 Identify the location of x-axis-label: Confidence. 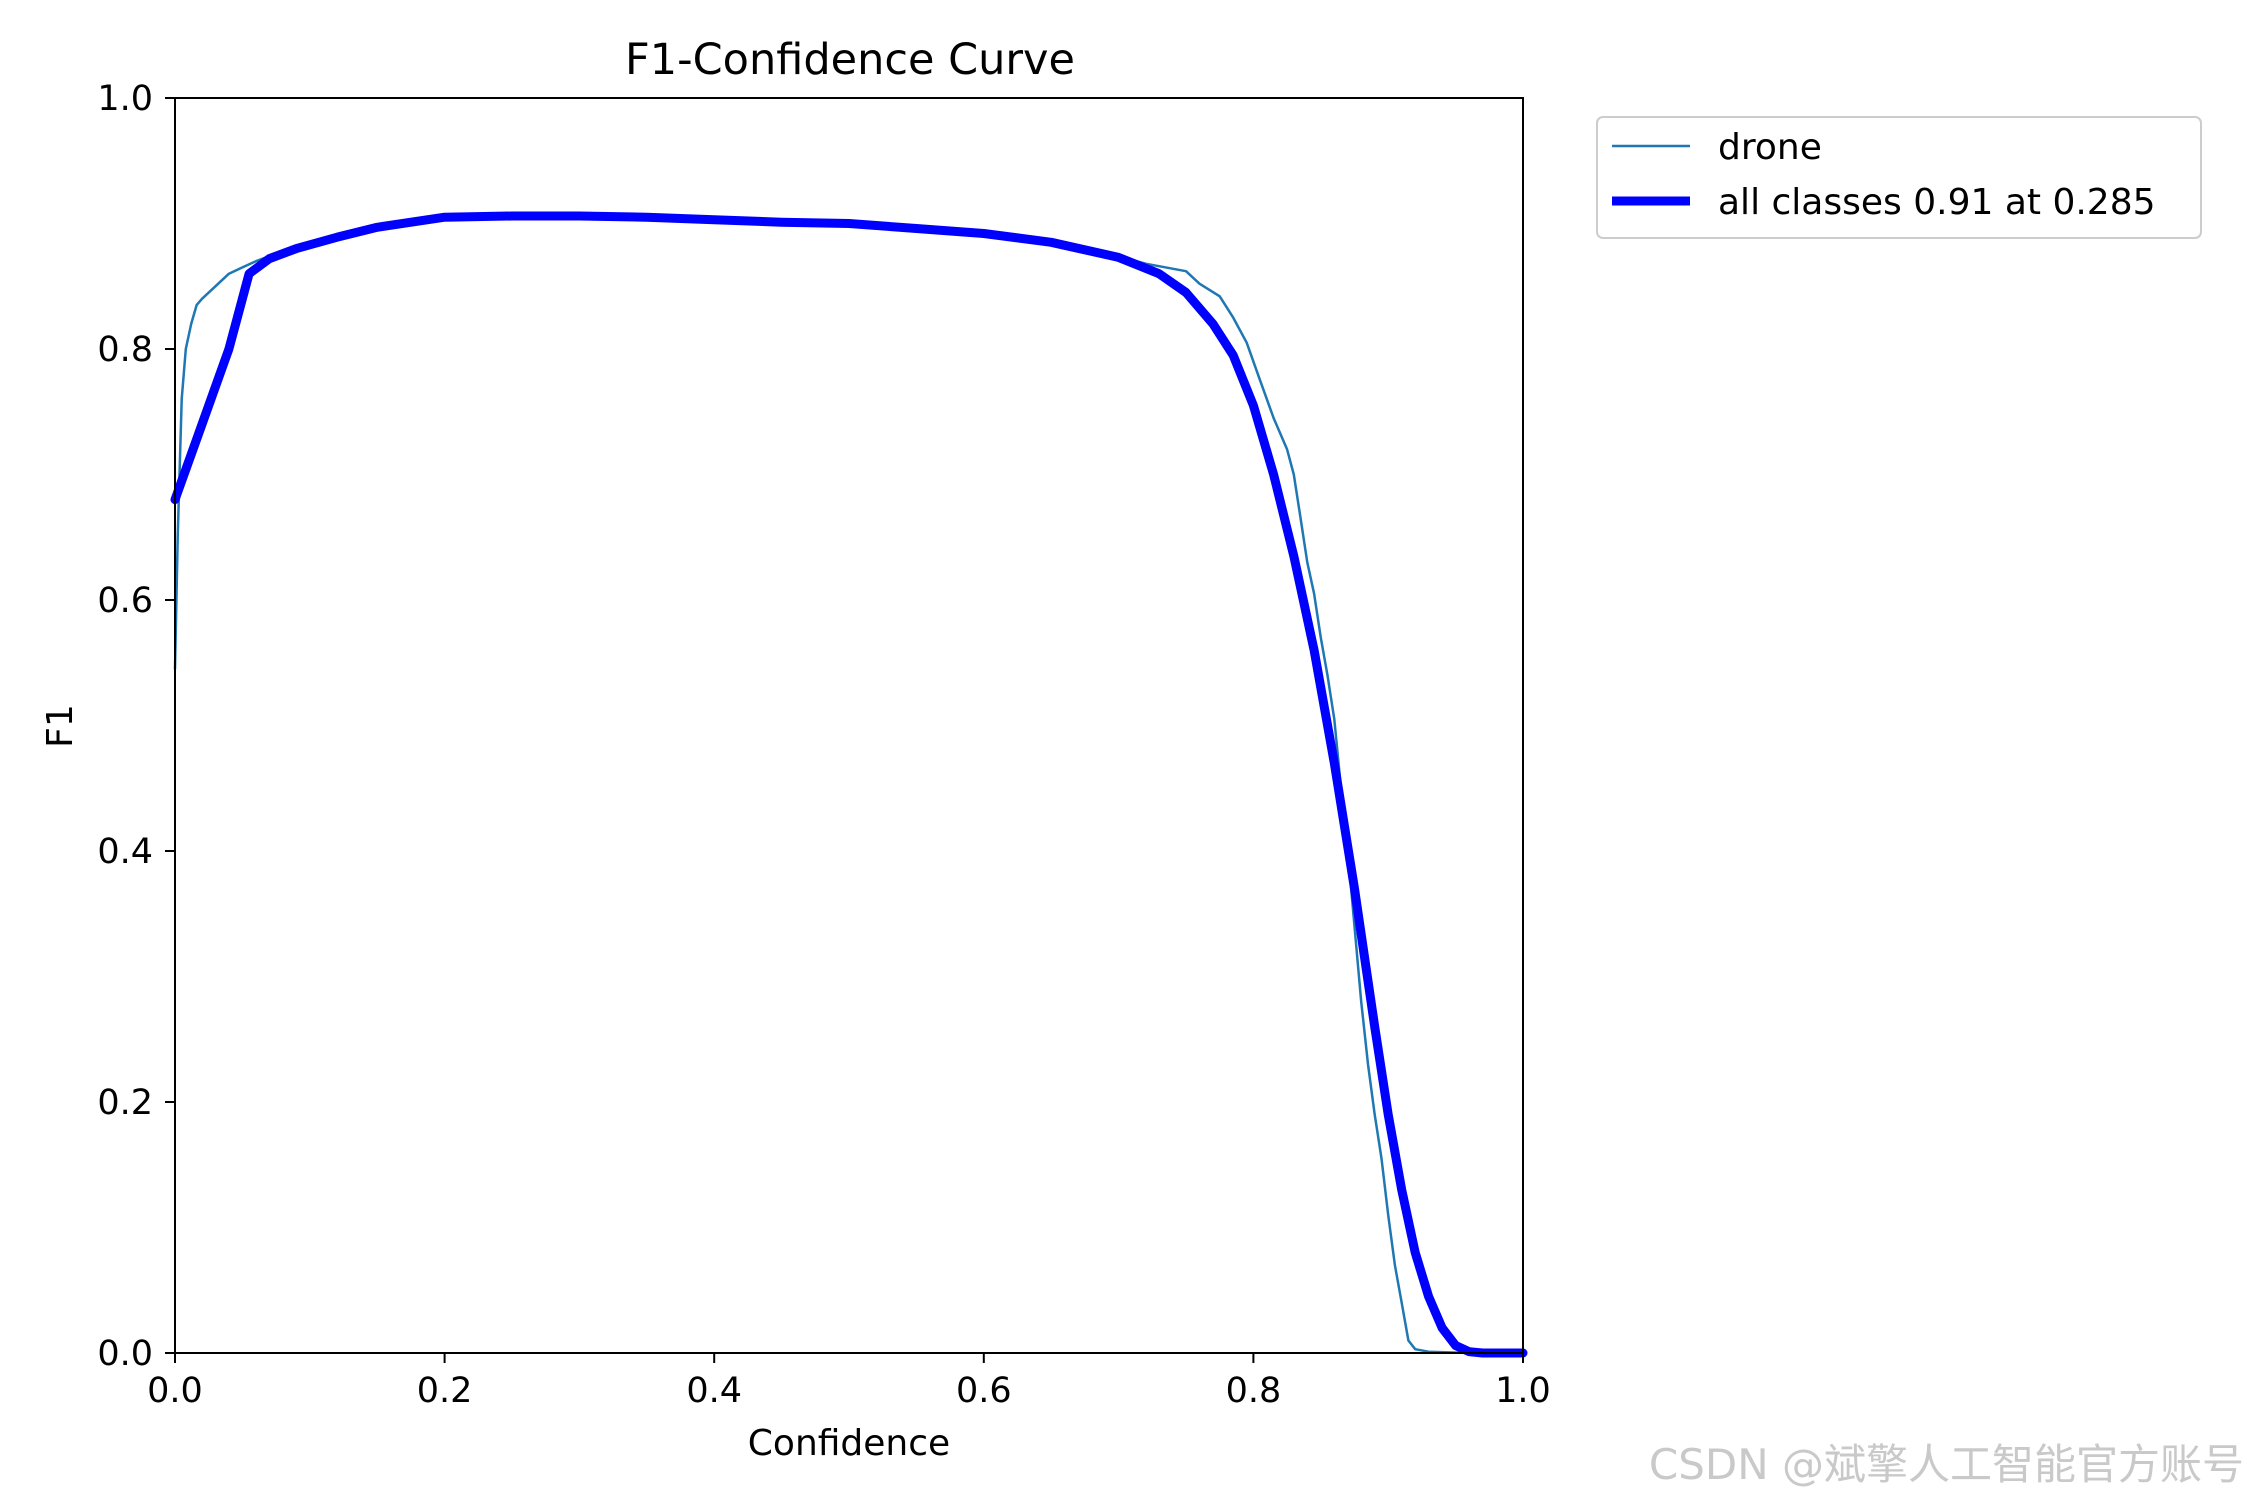
(849, 1443).